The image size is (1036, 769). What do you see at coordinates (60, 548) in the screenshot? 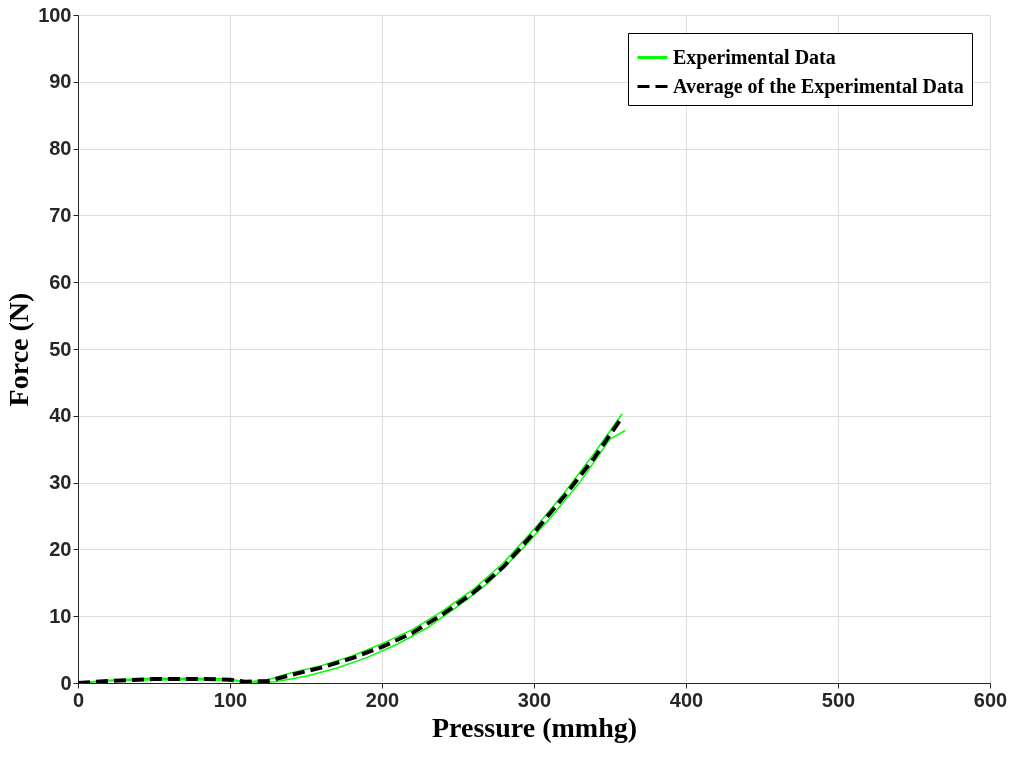
I see `y-tick-label: 20` at bounding box center [60, 548].